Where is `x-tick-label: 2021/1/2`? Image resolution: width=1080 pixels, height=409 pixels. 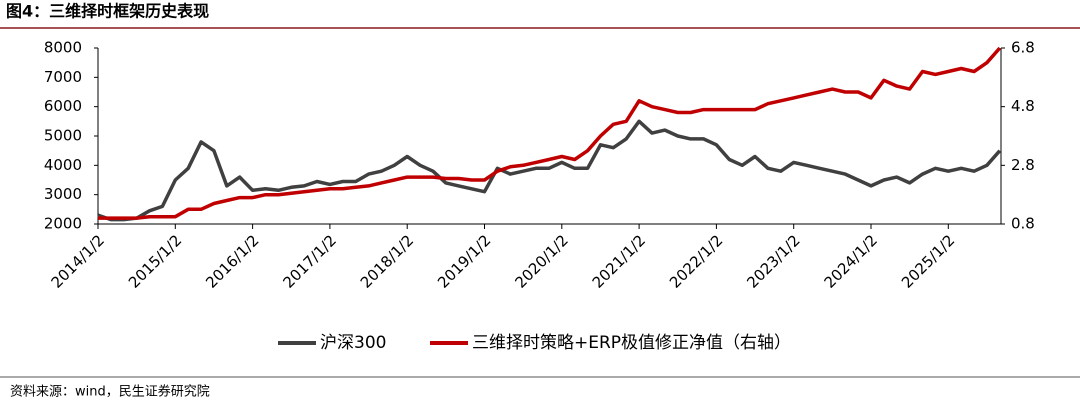
x-tick-label: 2021/1/2 is located at coordinates (619, 261).